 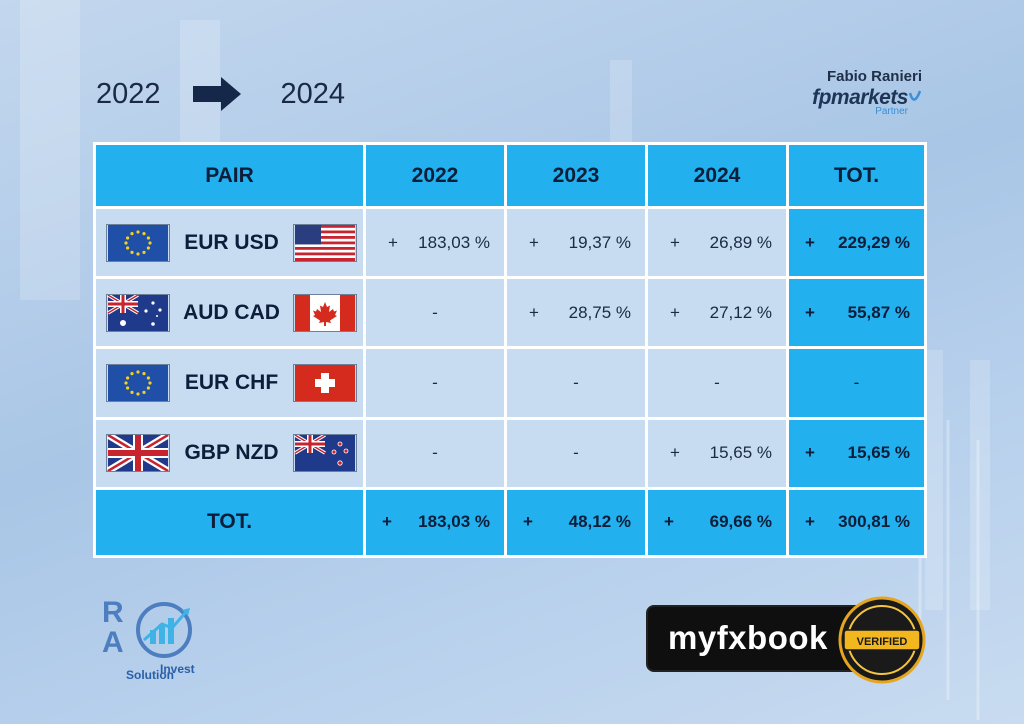 What do you see at coordinates (748, 637) in the screenshot?
I see `myfxbook-text: myfxbook` at bounding box center [748, 637].